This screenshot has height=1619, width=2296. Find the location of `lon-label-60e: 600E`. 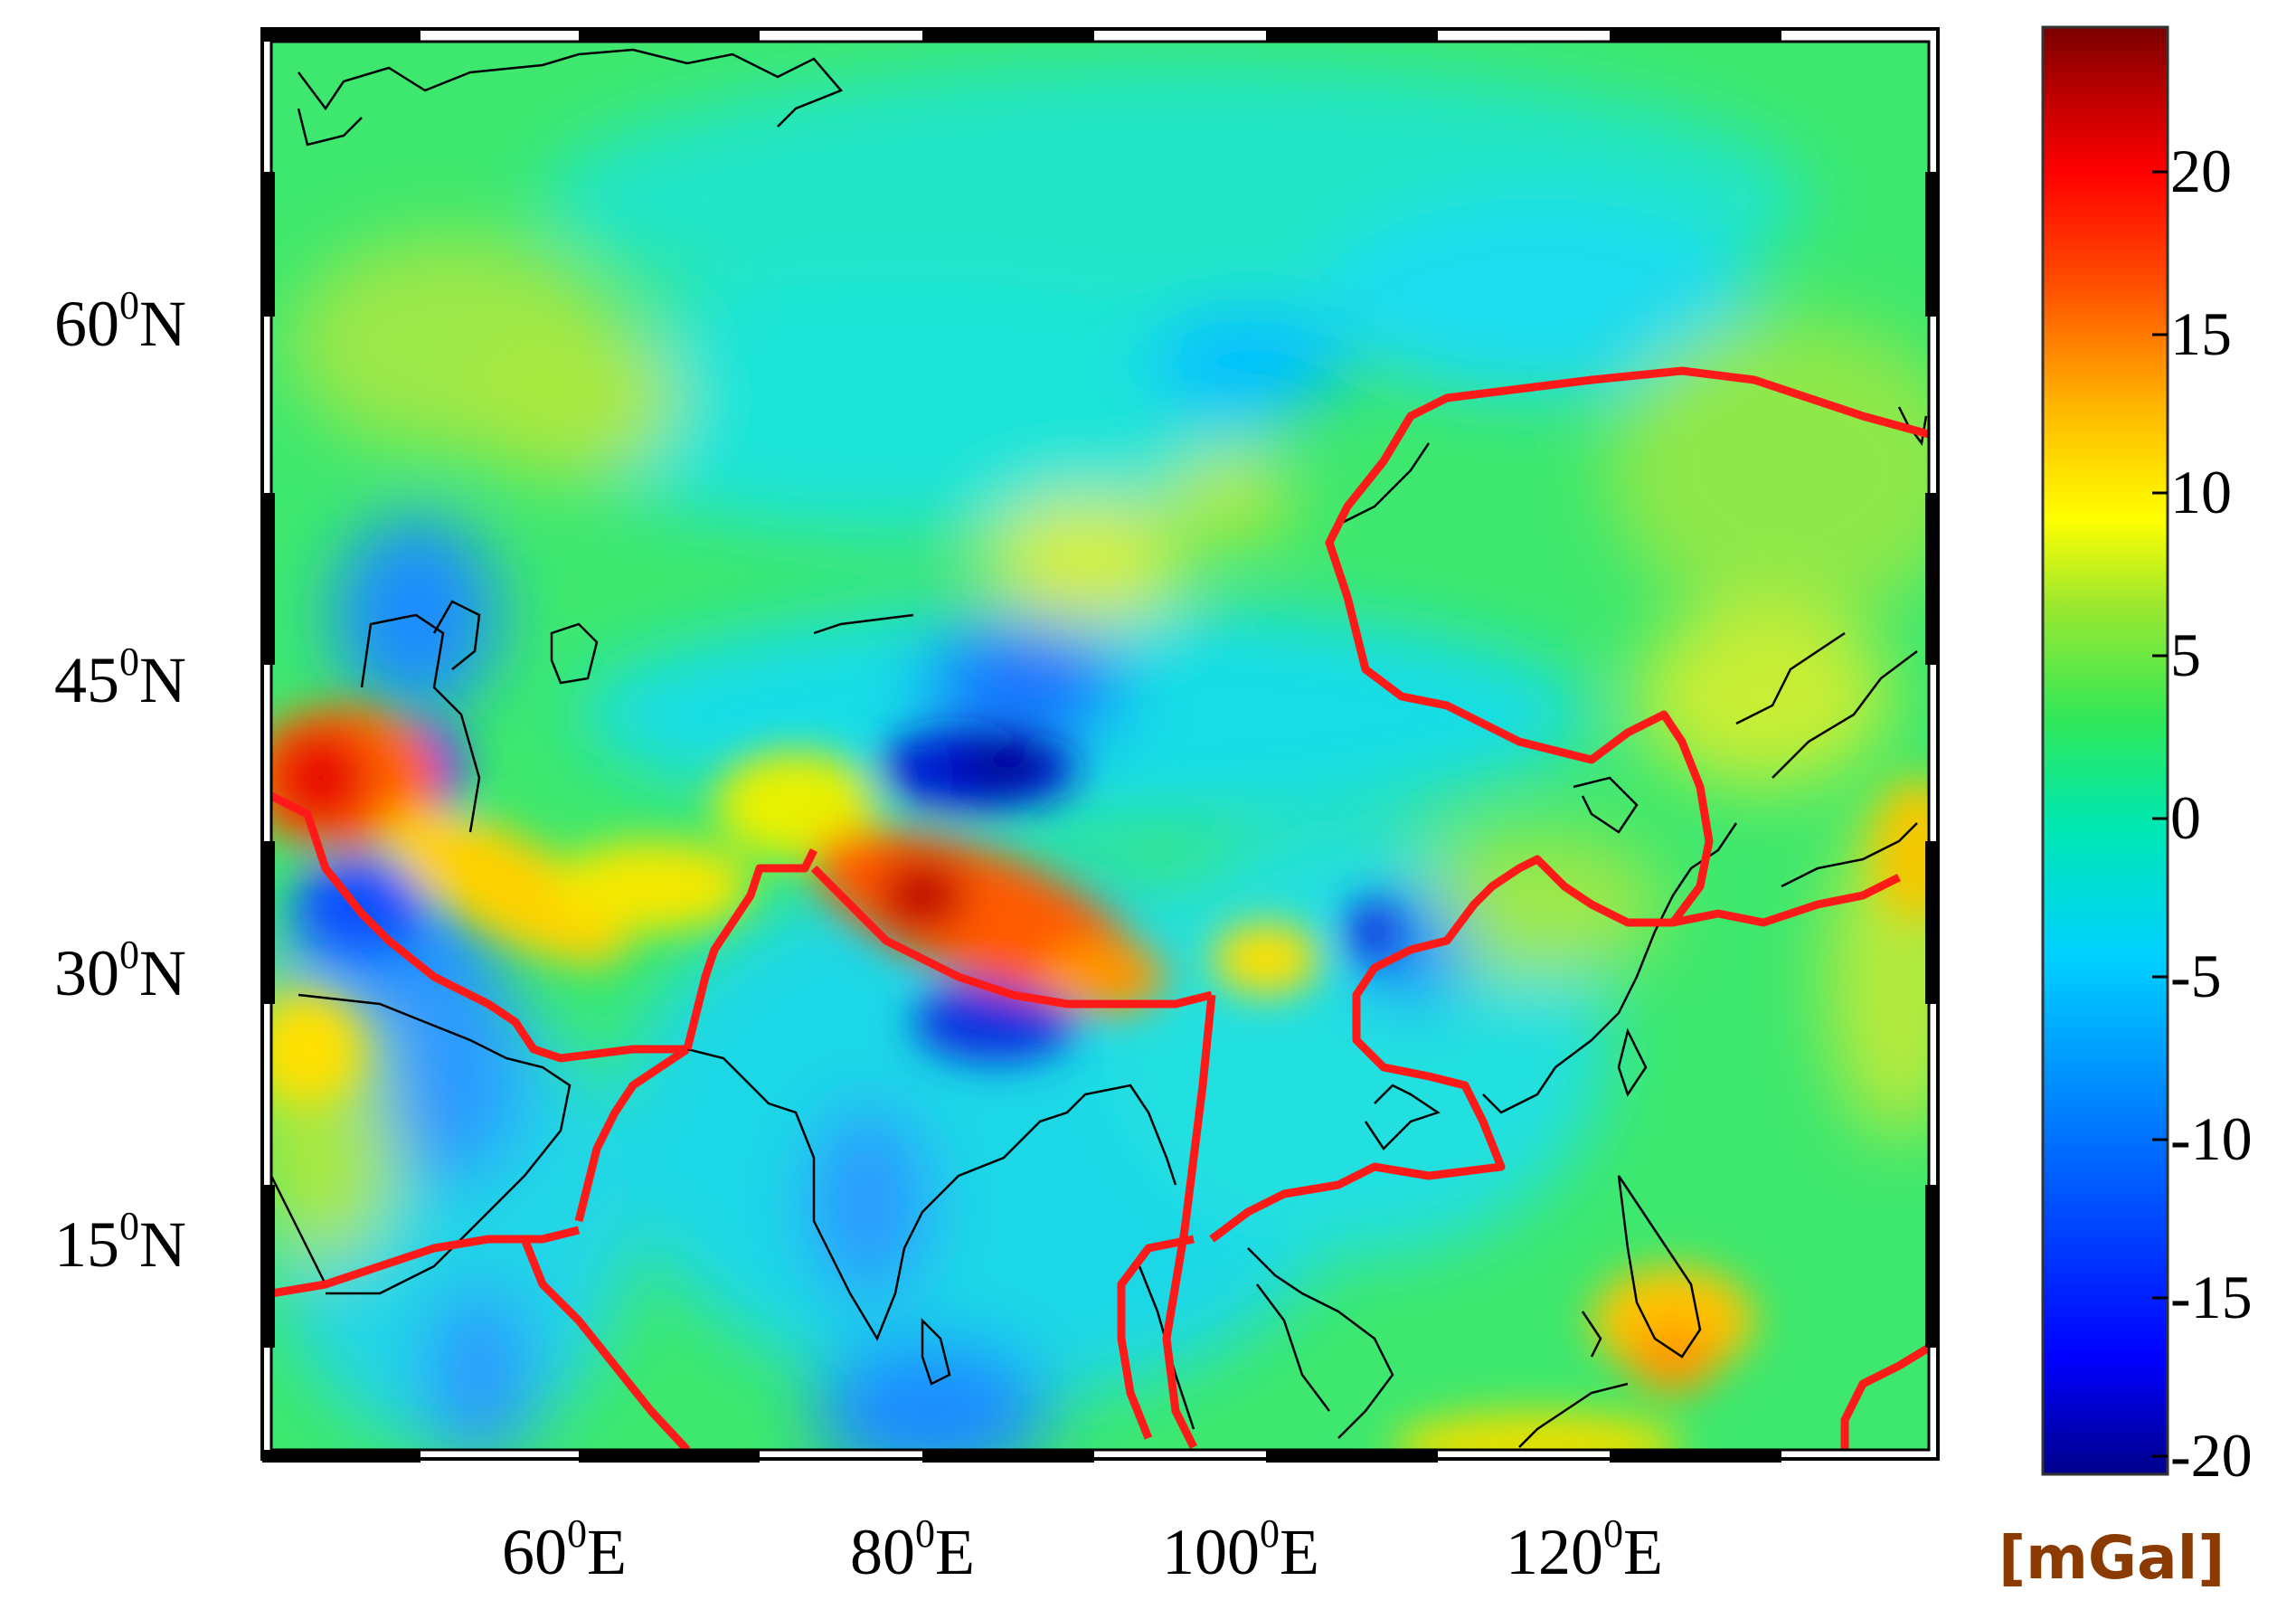

lon-label-60e: 600E is located at coordinates (564, 1549).